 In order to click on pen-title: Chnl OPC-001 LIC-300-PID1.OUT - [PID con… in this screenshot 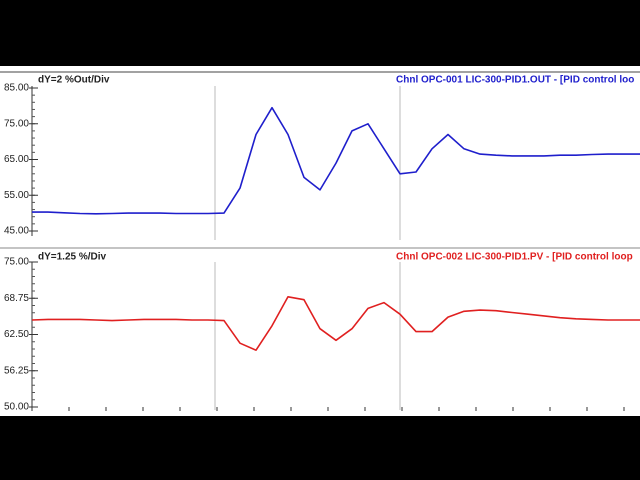, I will do `click(515, 80)`.